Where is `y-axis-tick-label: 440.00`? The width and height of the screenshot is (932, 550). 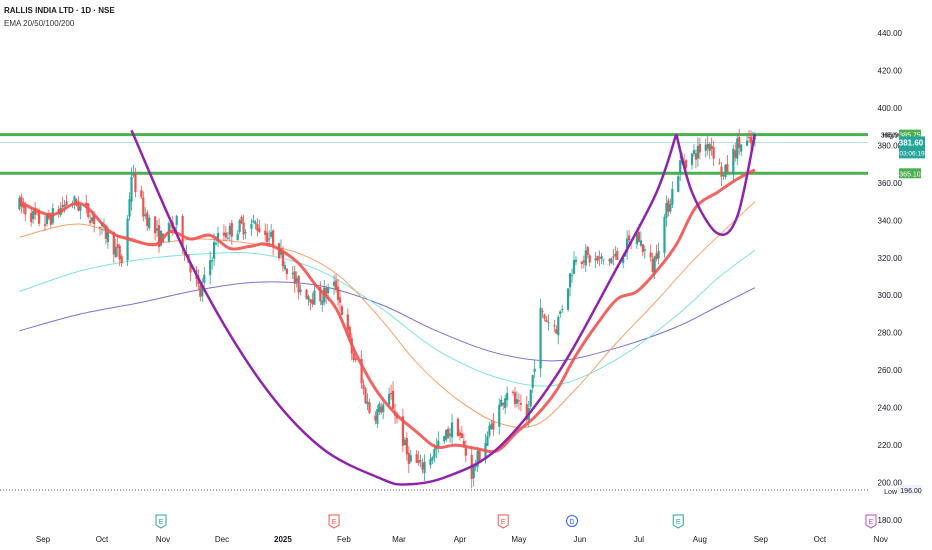 y-axis-tick-label: 440.00 is located at coordinates (890, 33).